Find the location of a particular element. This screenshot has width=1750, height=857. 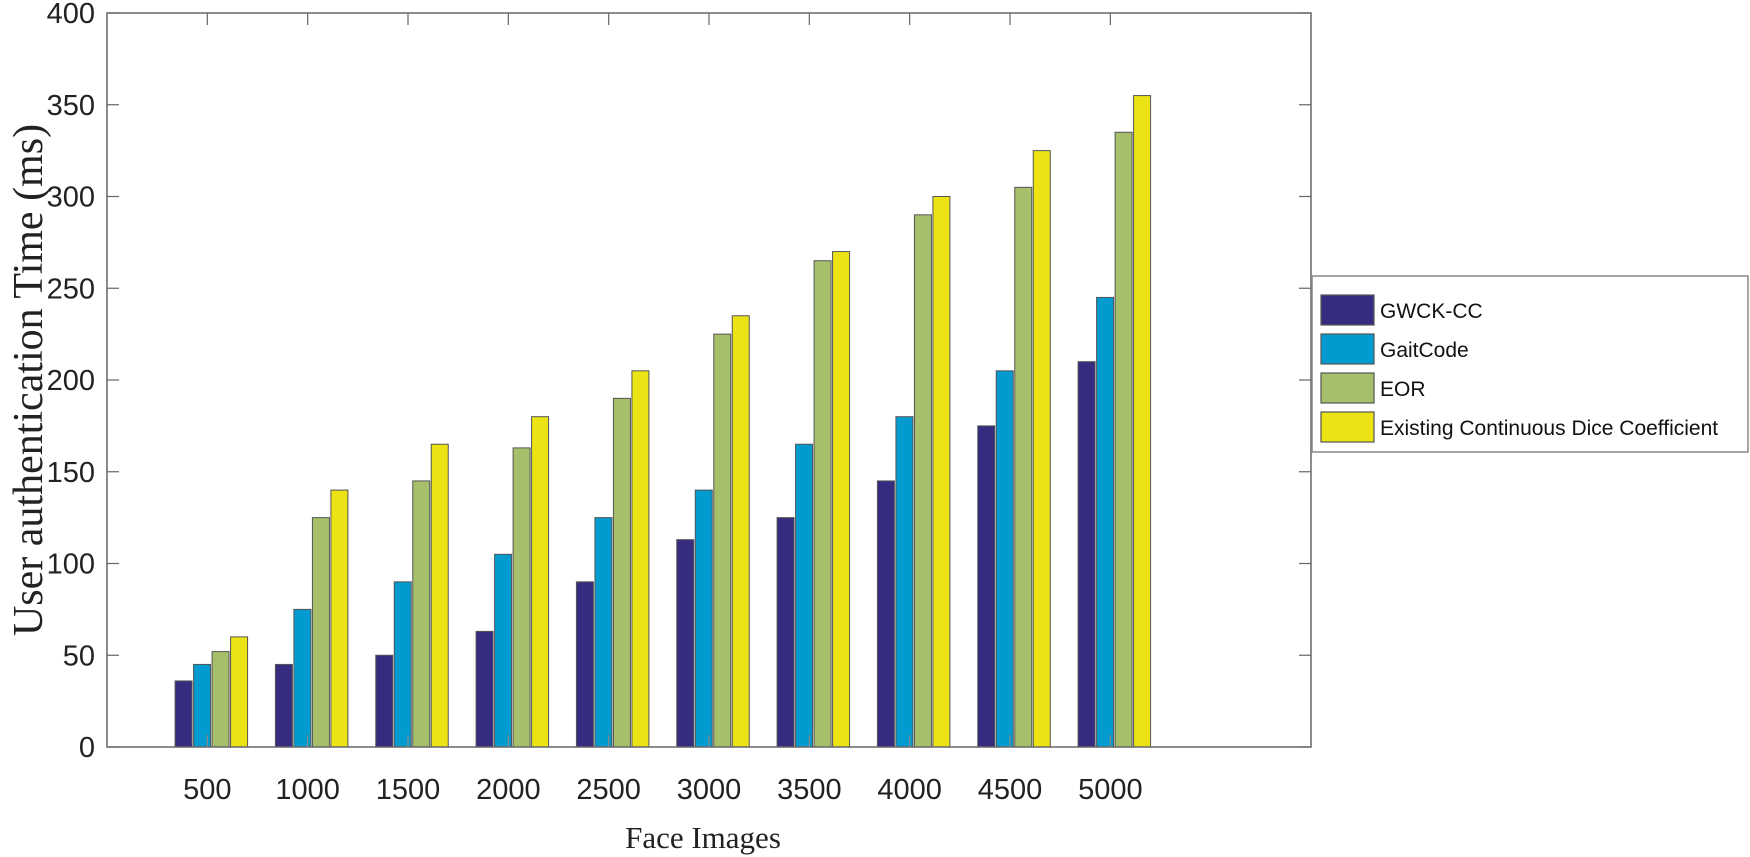

y-tick-label: 300 is located at coordinates (71, 198).